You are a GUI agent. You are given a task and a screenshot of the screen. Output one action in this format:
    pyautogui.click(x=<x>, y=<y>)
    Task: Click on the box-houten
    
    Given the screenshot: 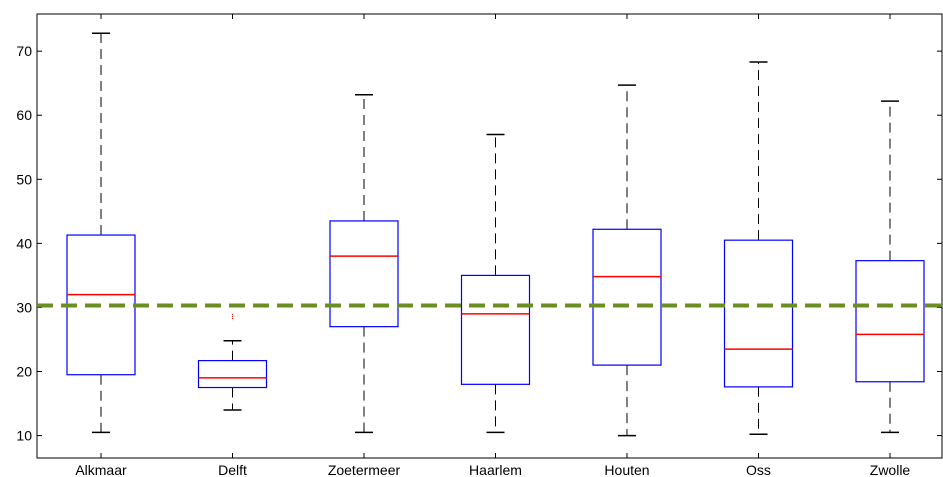 What is the action you would take?
    pyautogui.click(x=627, y=260)
    